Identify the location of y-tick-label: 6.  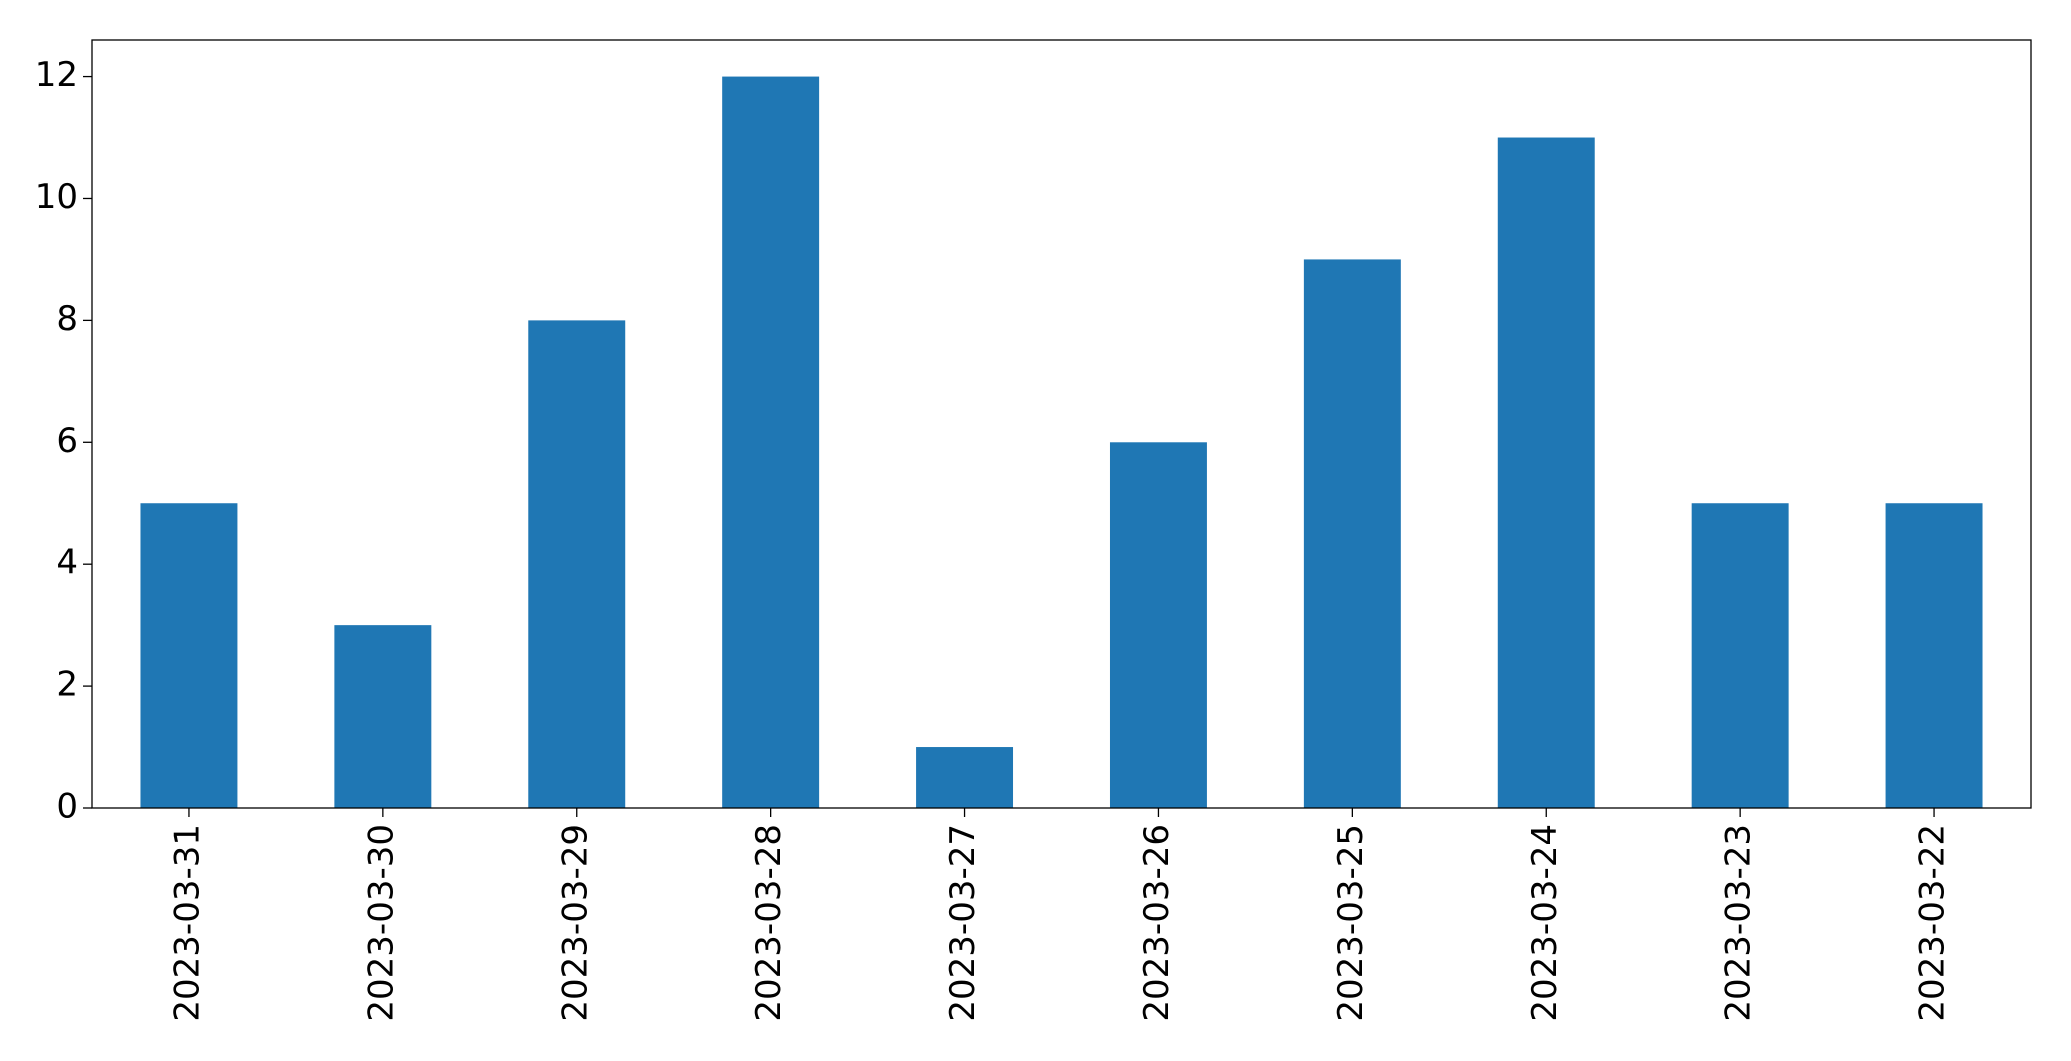
(67, 441).